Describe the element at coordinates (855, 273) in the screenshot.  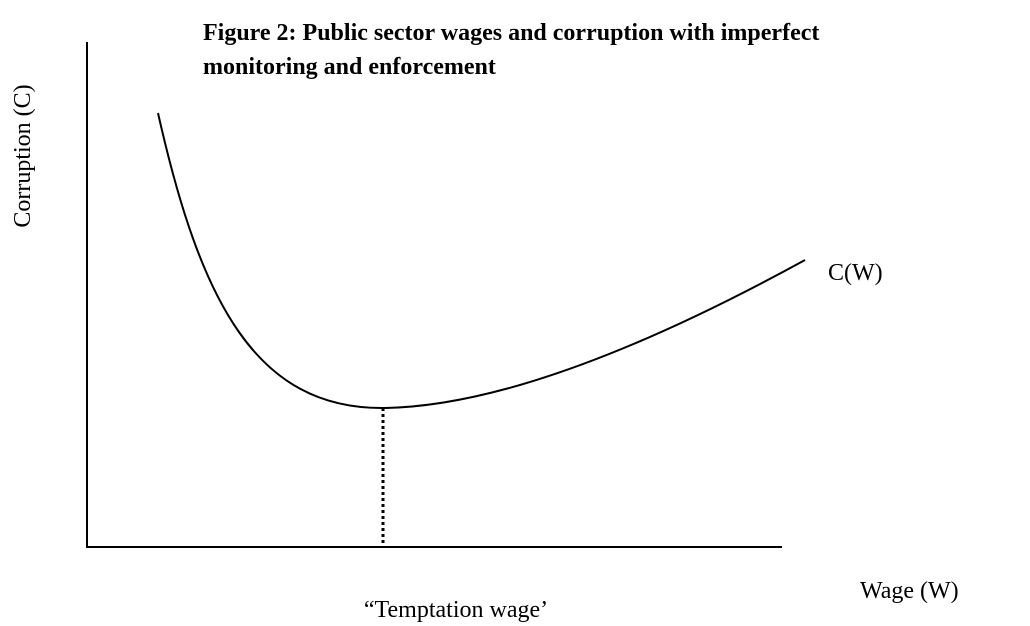
I see `curve-label: C(W)` at that location.